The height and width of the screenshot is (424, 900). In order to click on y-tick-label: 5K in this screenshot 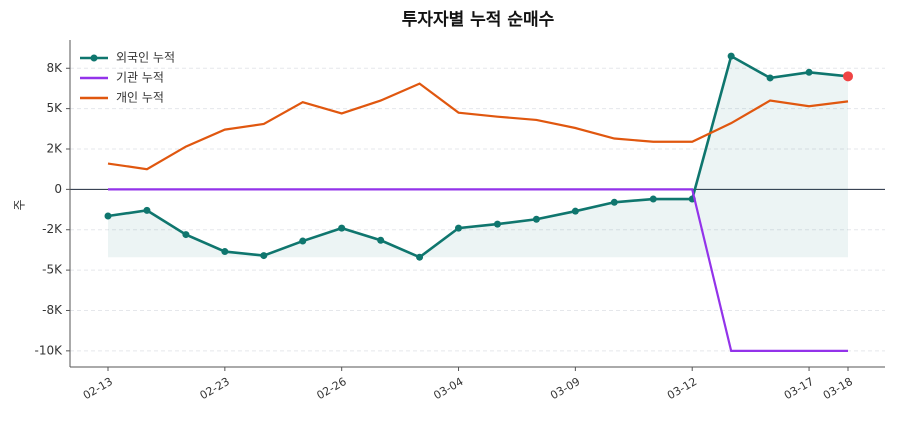, I will do `click(54, 108)`.